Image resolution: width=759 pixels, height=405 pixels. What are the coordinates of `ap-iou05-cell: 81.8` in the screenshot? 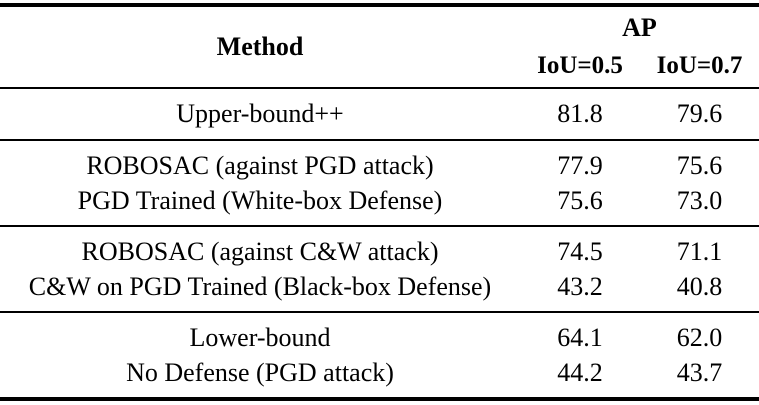 It's located at (580, 113).